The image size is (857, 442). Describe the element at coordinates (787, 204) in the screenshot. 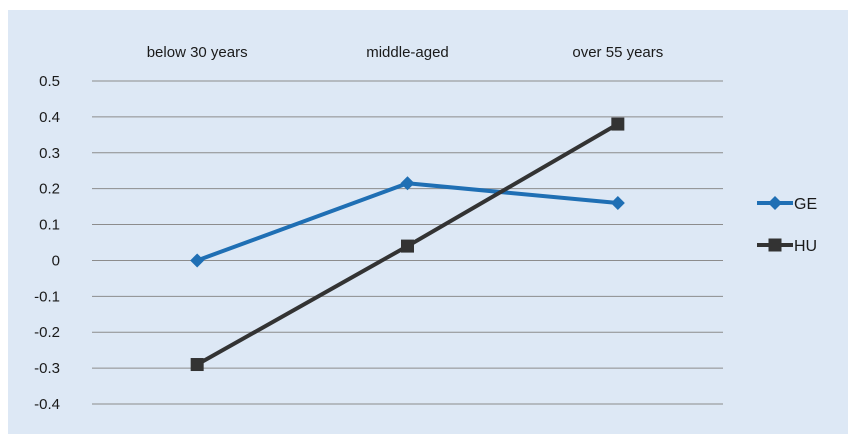

I see `legend-item-ge: GE` at that location.